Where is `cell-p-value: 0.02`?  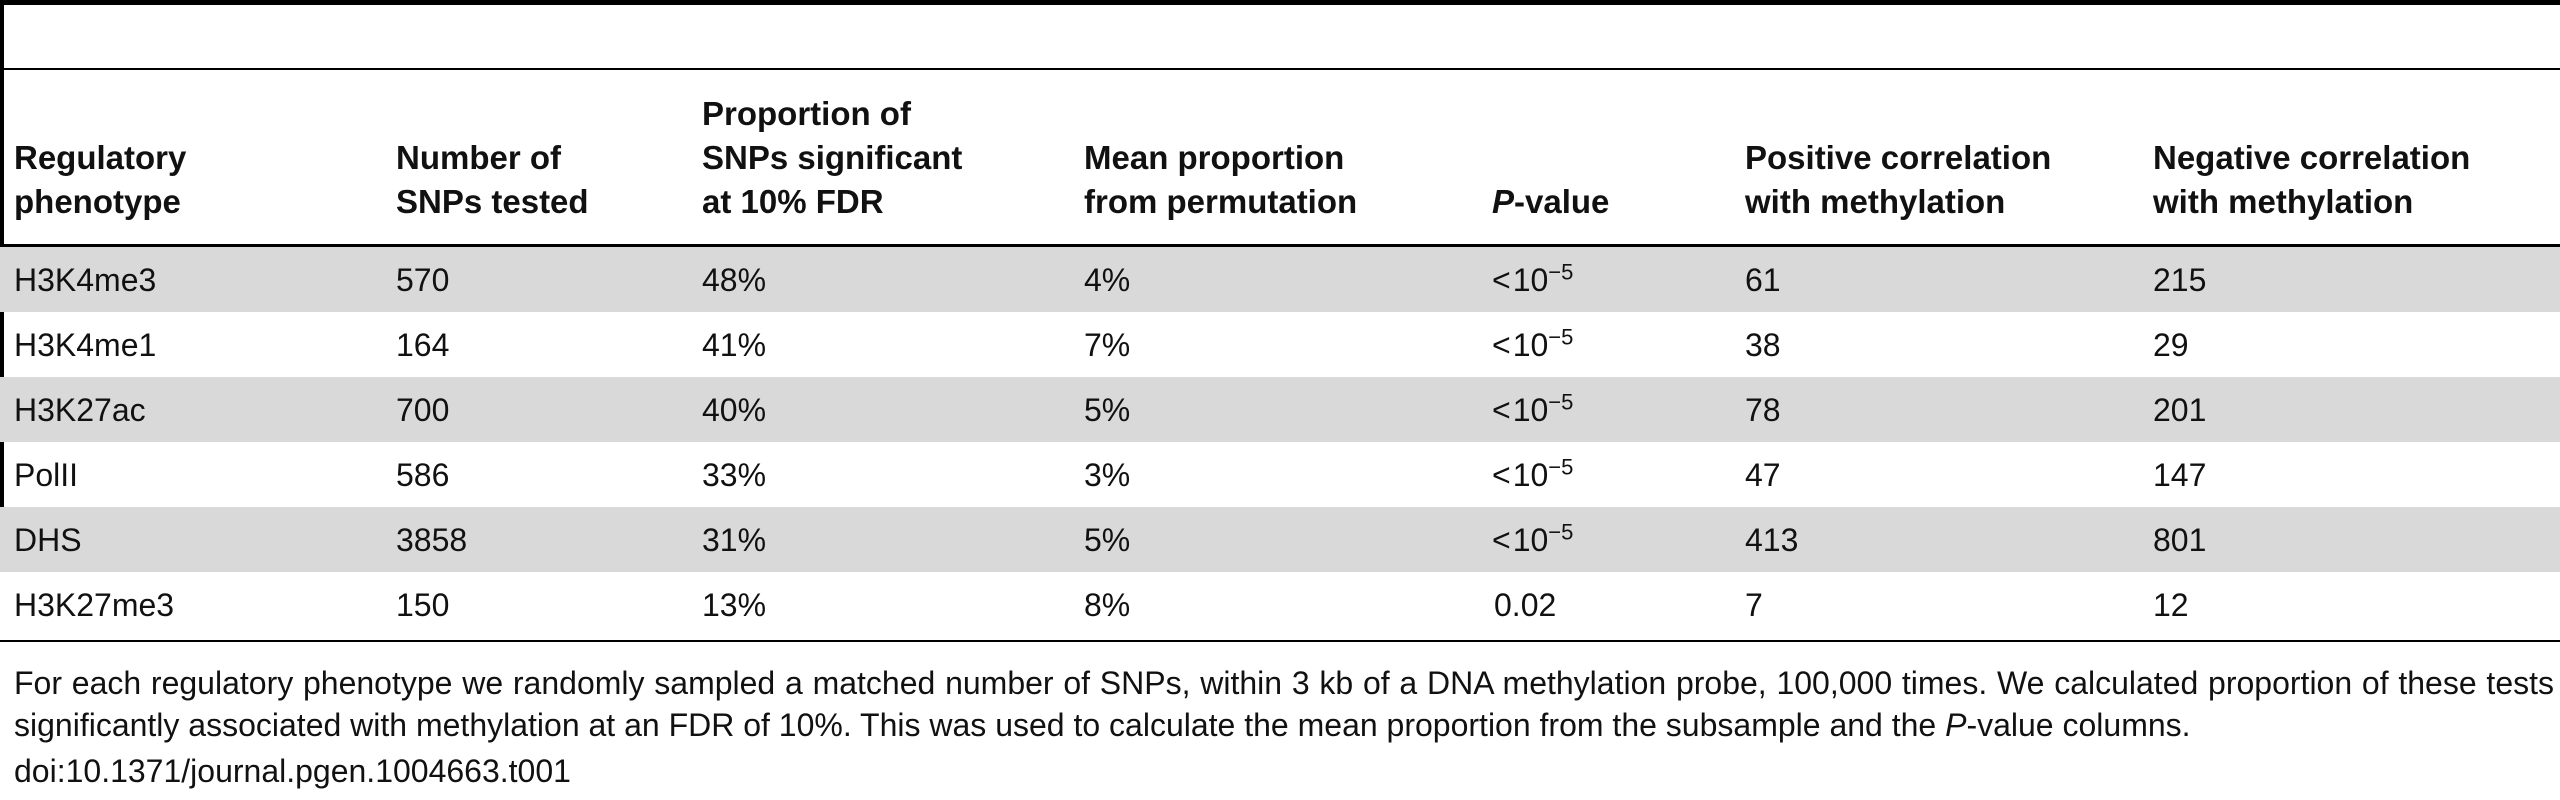
cell-p-value: 0.02 is located at coordinates (1525, 604).